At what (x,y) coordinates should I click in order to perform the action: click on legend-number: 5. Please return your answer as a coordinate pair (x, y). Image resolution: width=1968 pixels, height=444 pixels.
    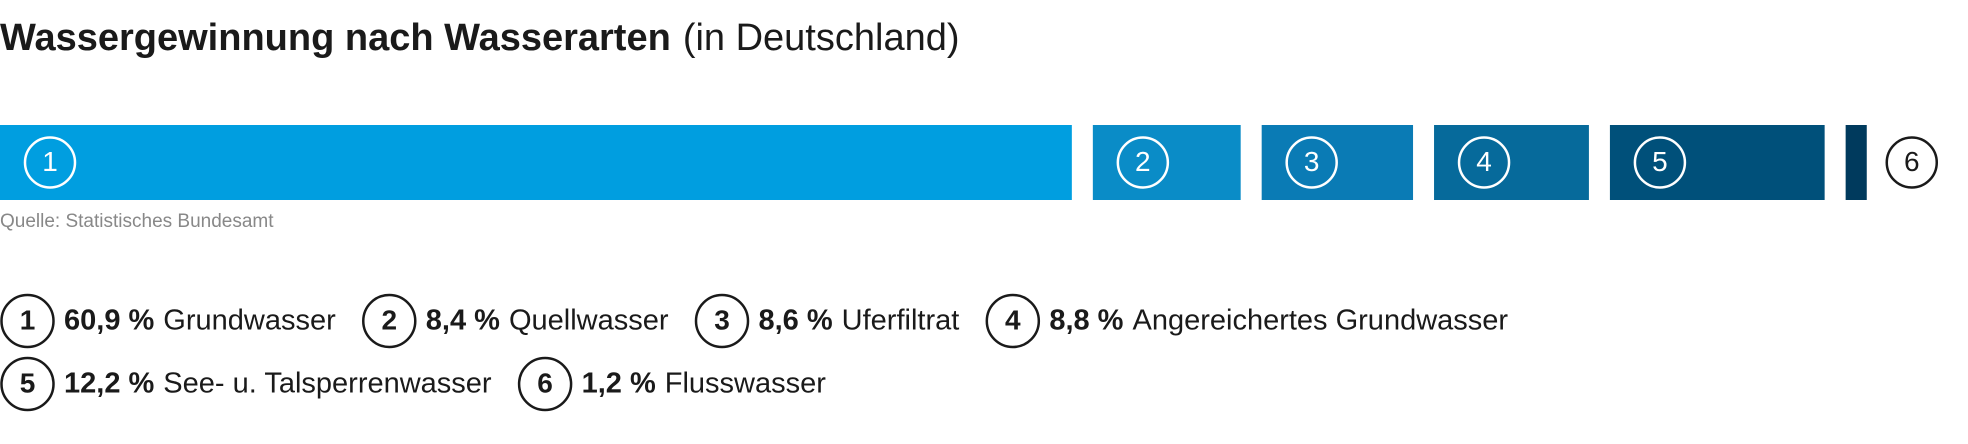
    Looking at the image, I should click on (28, 382).